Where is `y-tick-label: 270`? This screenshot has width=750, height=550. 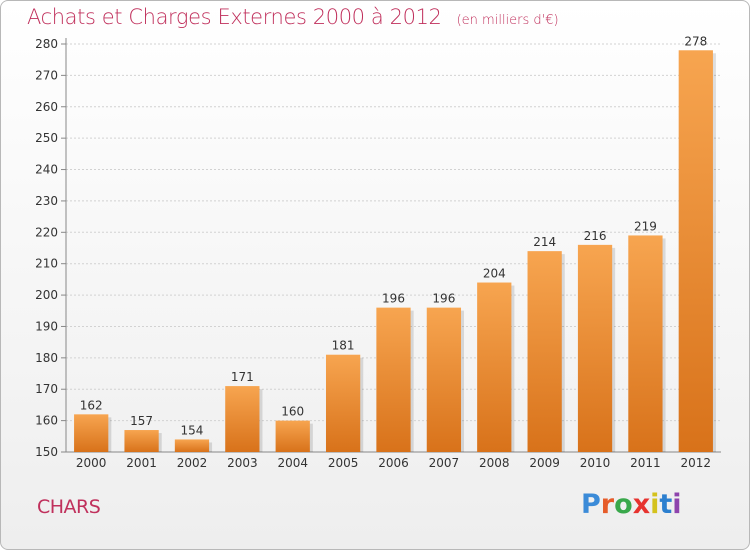
y-tick-label: 270 is located at coordinates (46, 75).